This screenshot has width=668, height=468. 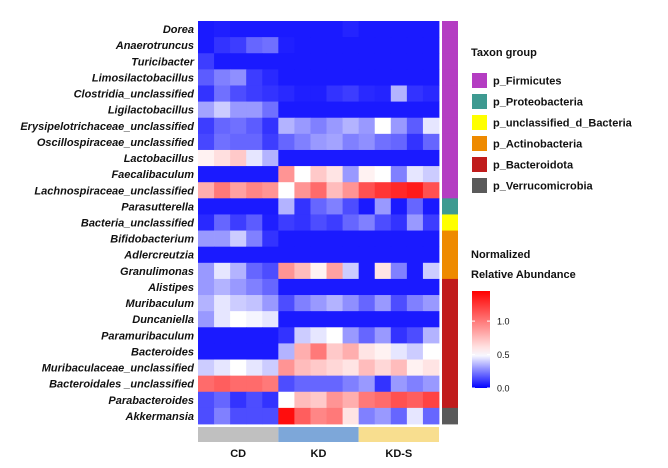 What do you see at coordinates (151, 111) in the screenshot?
I see `row-label: Ligilactobacillus` at bounding box center [151, 111].